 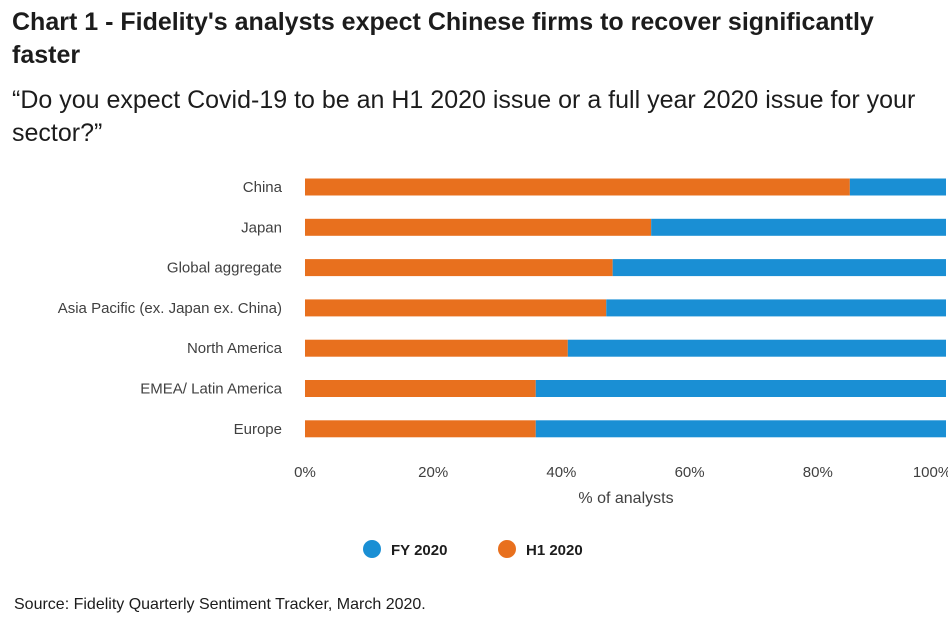 What do you see at coordinates (235, 348) in the screenshot?
I see `category-label-north-america: North America` at bounding box center [235, 348].